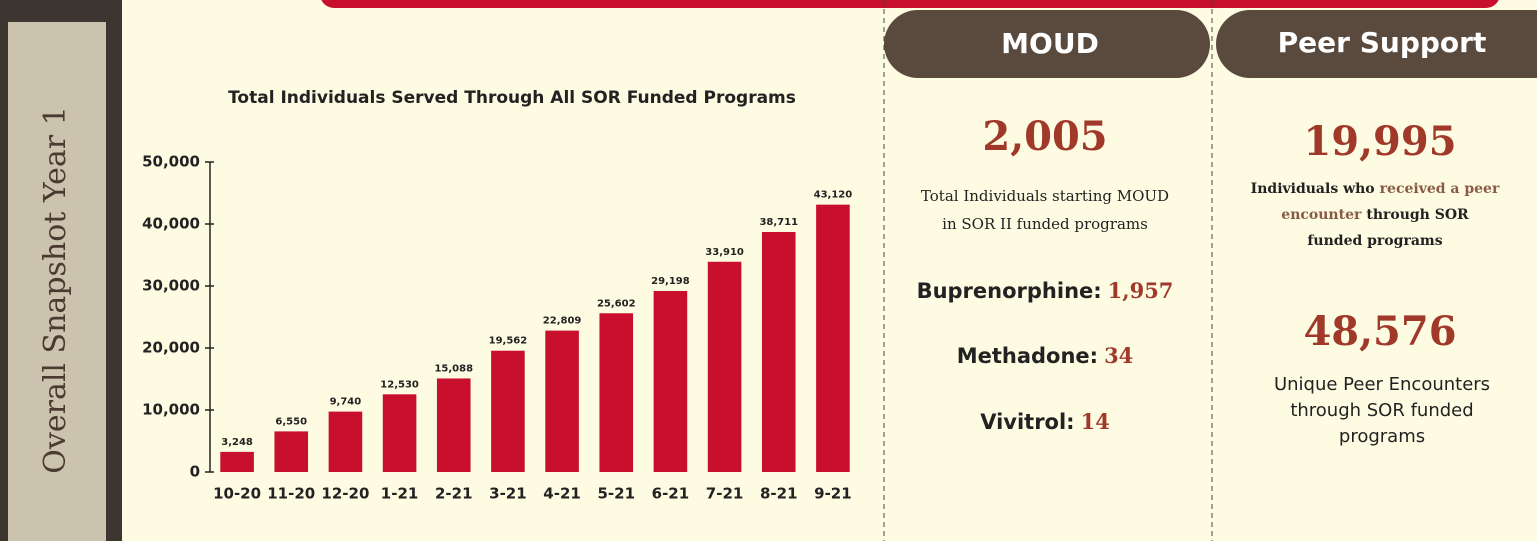  I want to click on data-label: 43,120, so click(833, 195).